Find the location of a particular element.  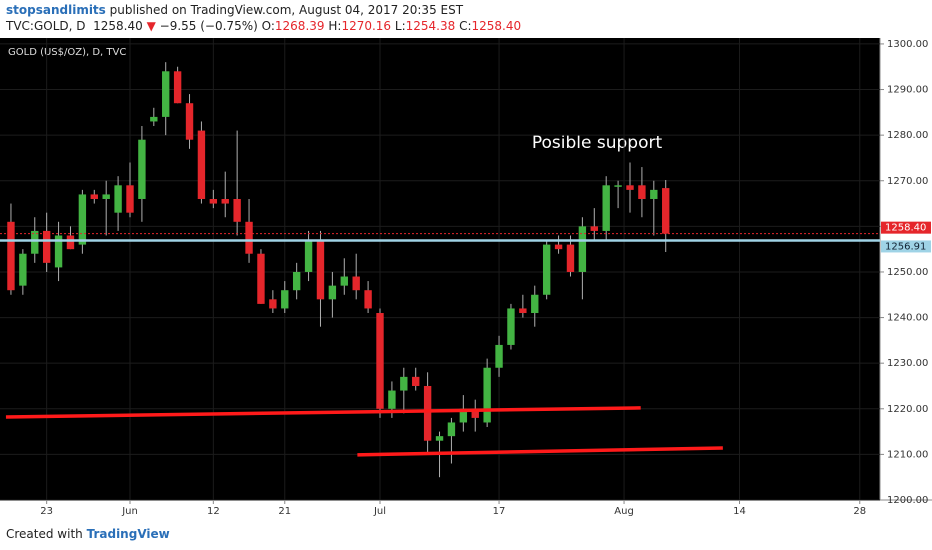

price-label: 1256.91 is located at coordinates (905, 246).